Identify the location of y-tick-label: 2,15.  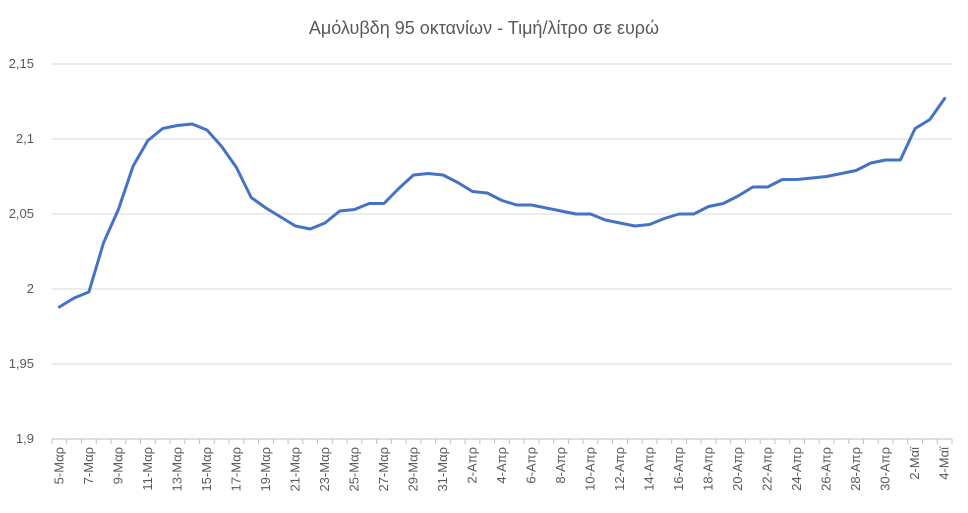
(21, 63).